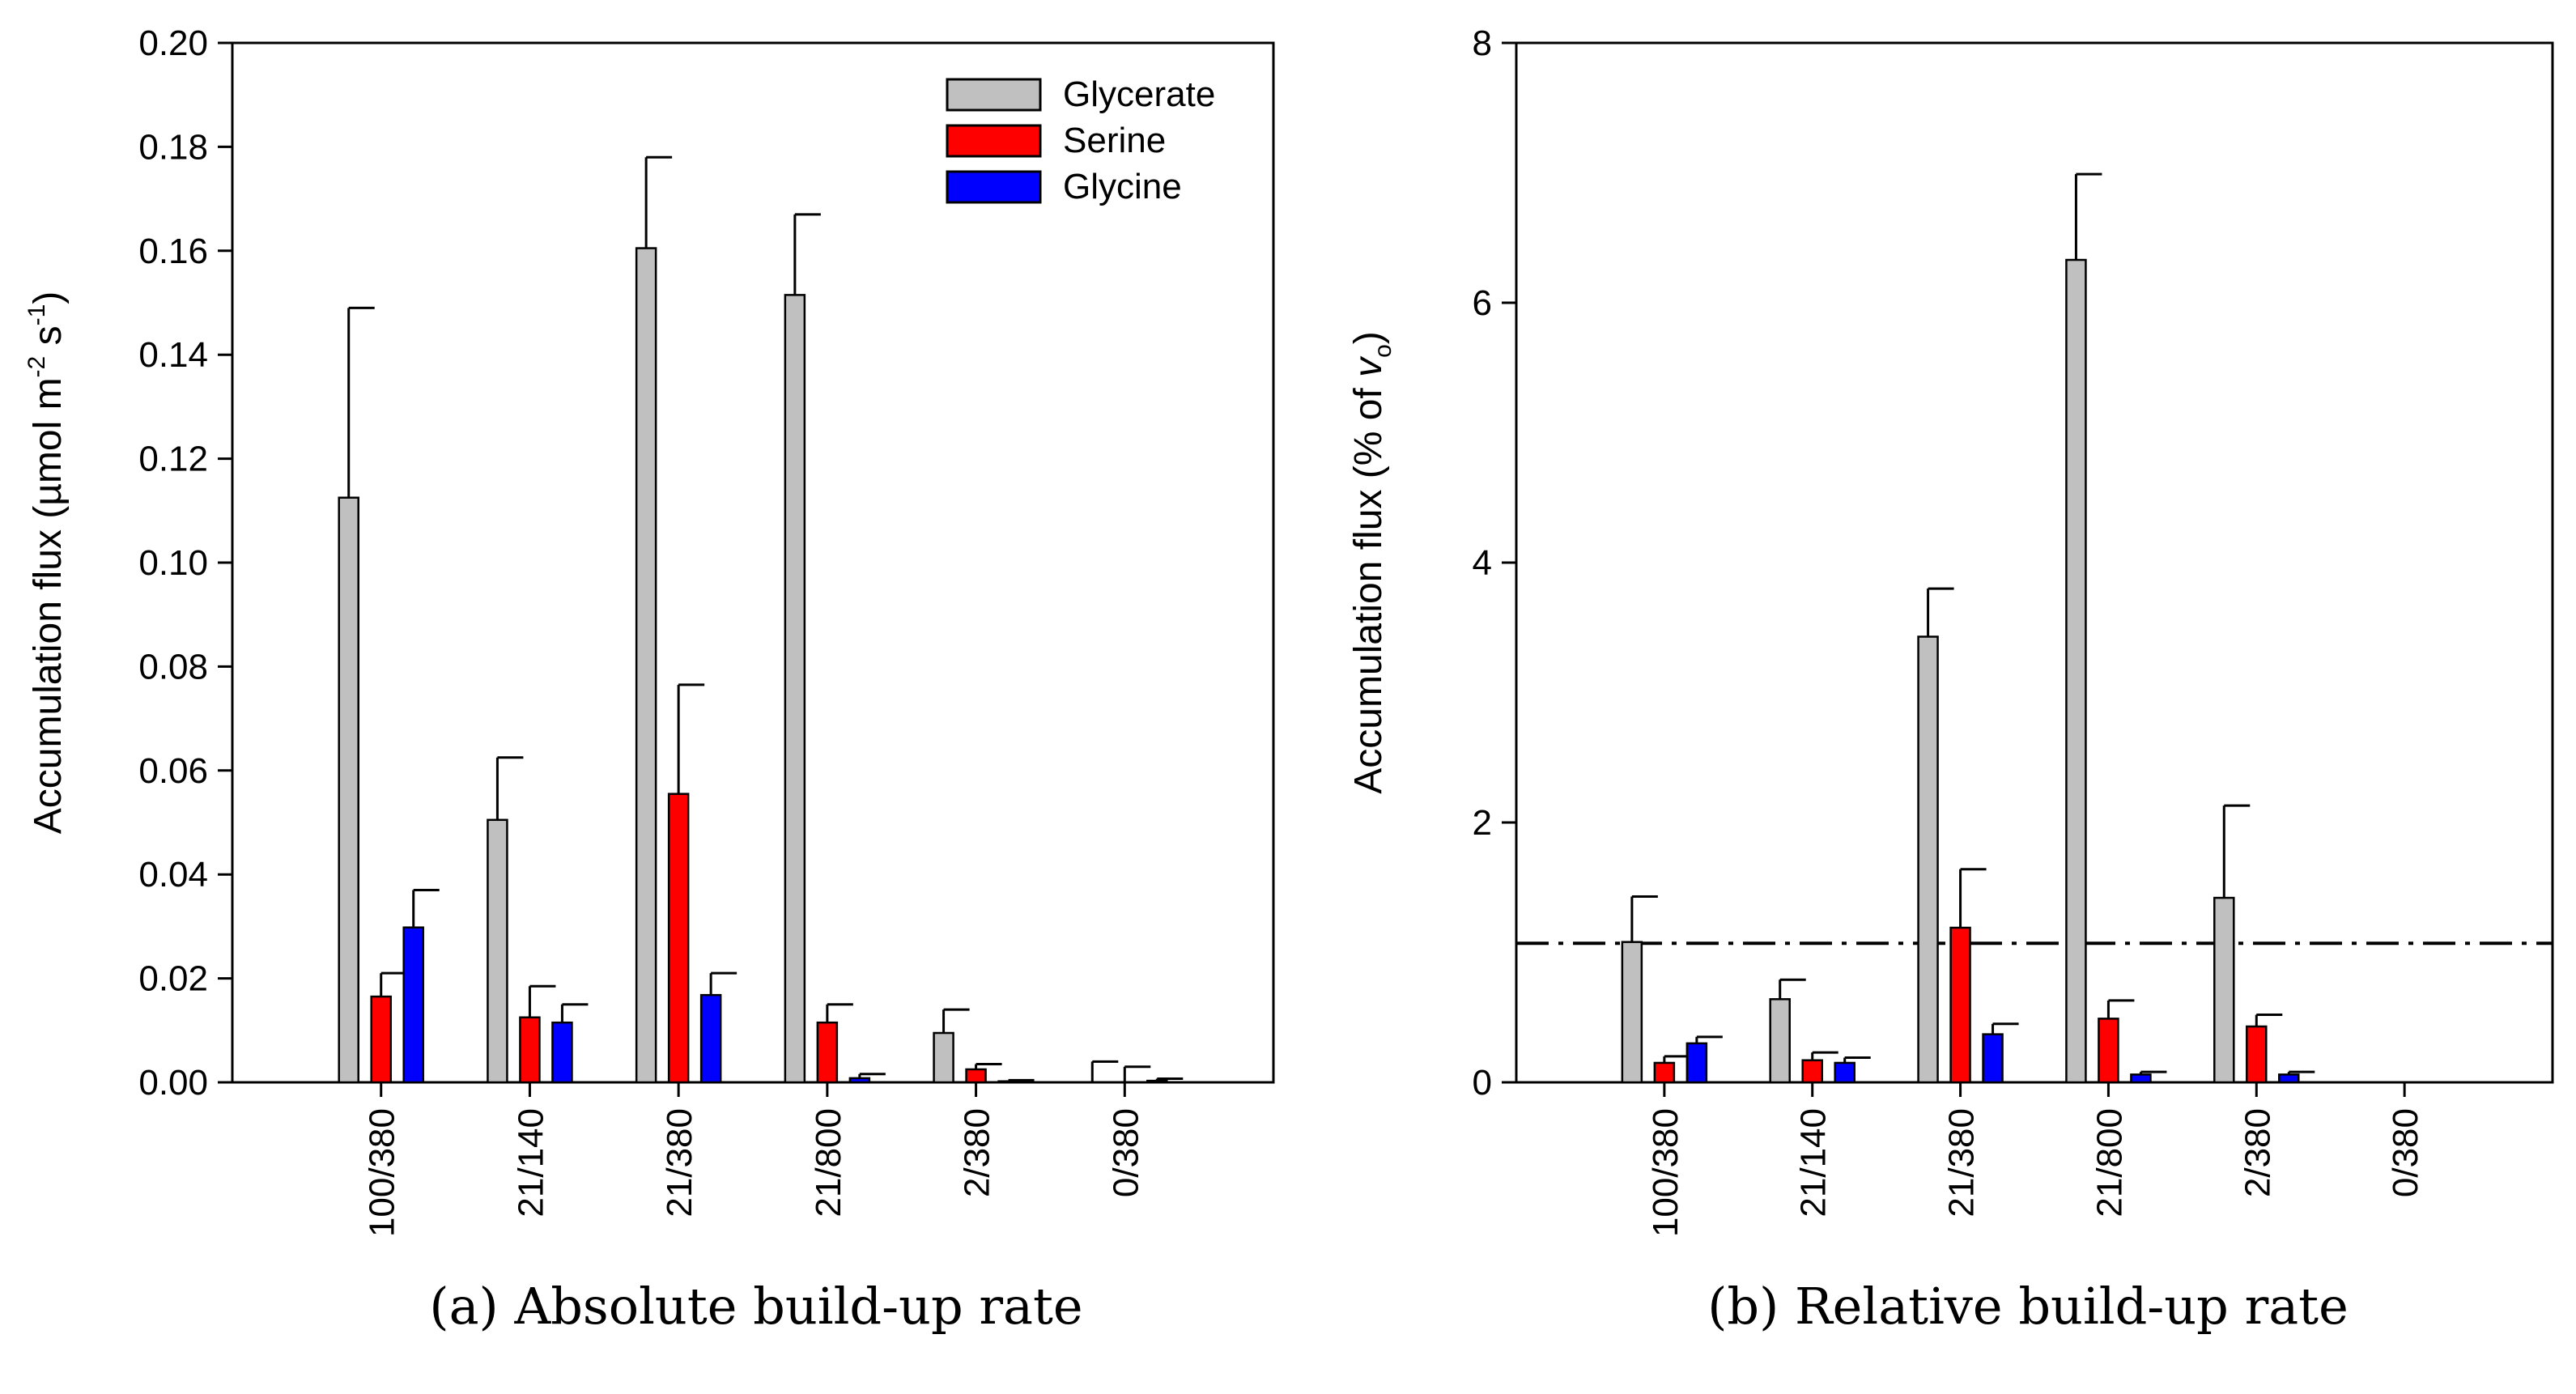  What do you see at coordinates (36, 367) in the screenshot?
I see `y-label-sup: -2` at bounding box center [36, 367].